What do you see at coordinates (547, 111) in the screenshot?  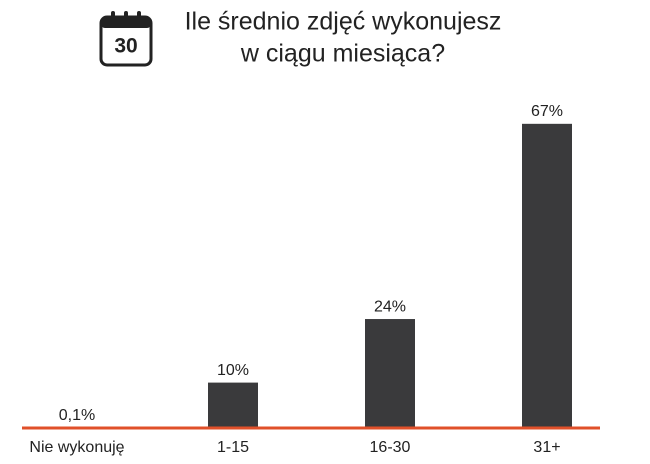 I see `value-label: 67%` at bounding box center [547, 111].